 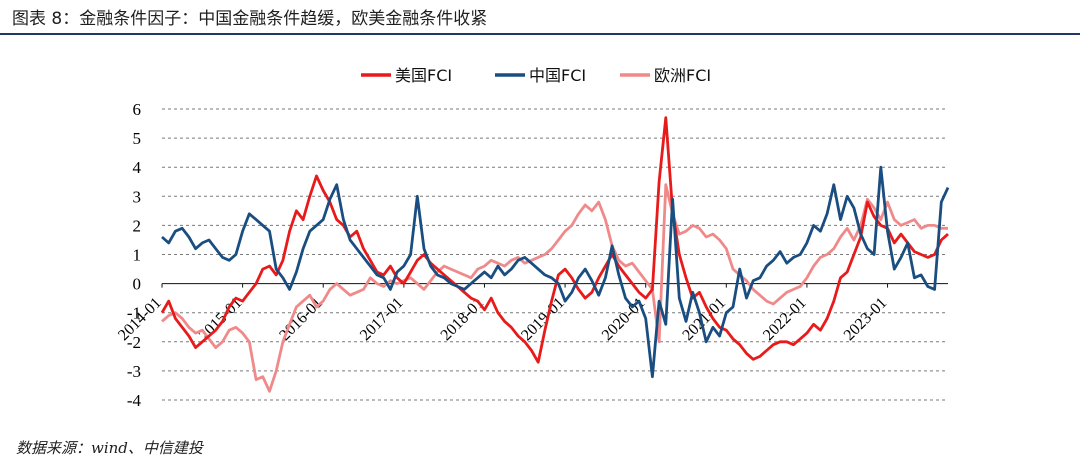 What do you see at coordinates (221, 319) in the screenshot?
I see `x-tick-label: 2015-01` at bounding box center [221, 319].